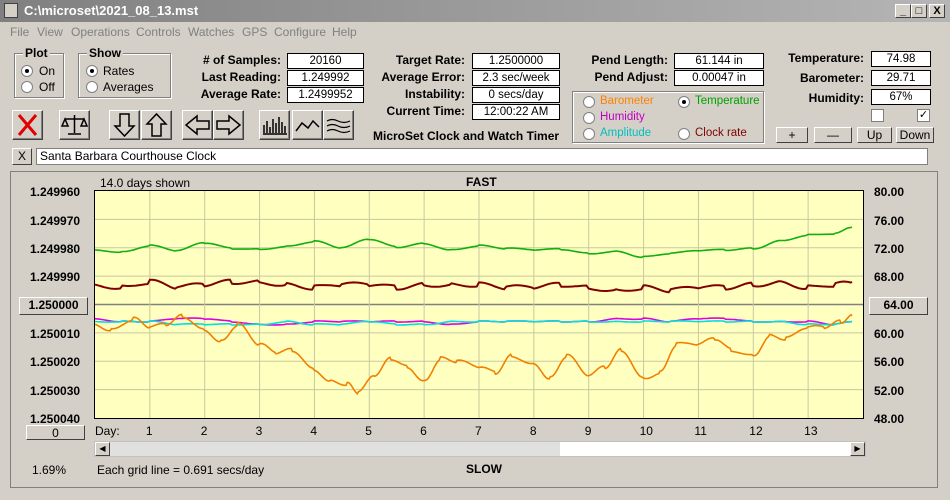  What do you see at coordinates (55, 391) in the screenshot?
I see `y-left-tick: 1.250030` at bounding box center [55, 391].